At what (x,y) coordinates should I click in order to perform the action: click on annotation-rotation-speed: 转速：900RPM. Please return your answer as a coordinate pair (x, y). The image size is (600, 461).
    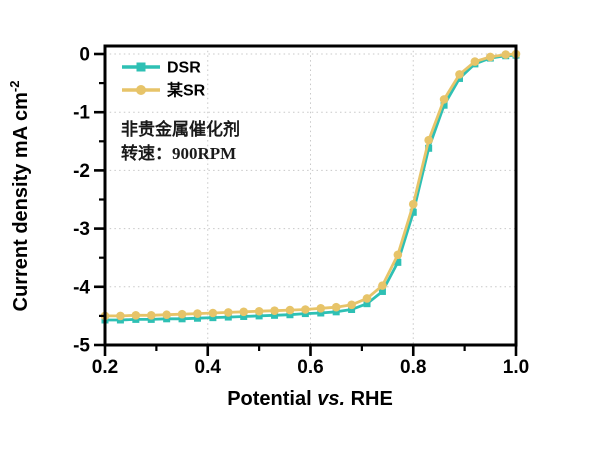
    Looking at the image, I should click on (178, 153).